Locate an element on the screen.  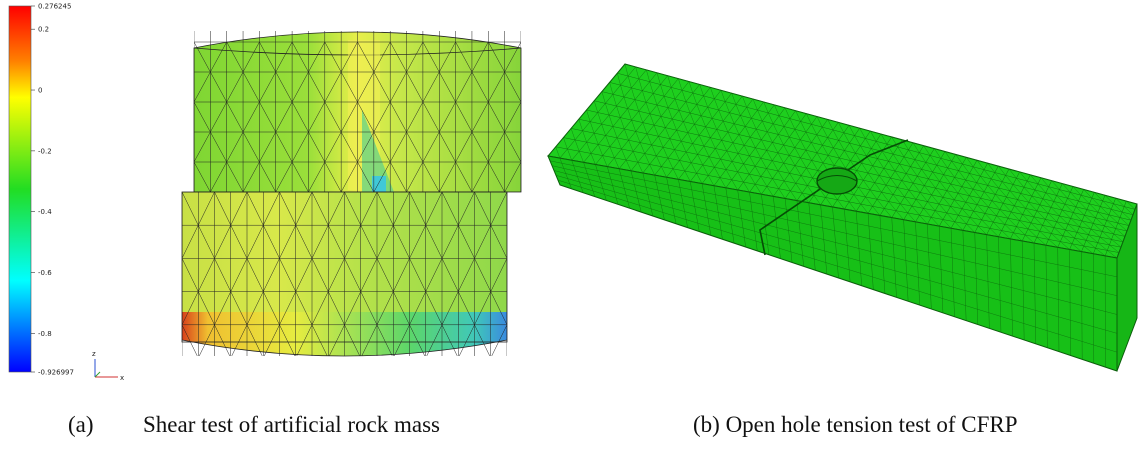
axis-label-x: x is located at coordinates (122, 378).